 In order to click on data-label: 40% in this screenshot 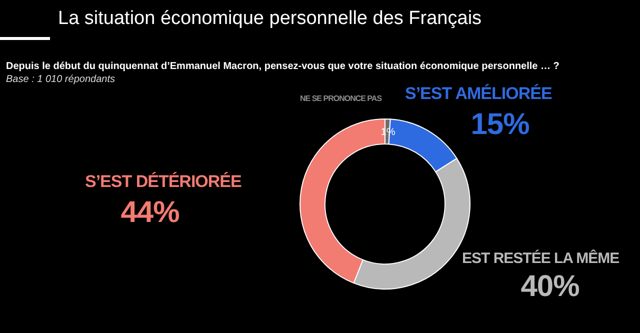, I will do `click(550, 287)`.